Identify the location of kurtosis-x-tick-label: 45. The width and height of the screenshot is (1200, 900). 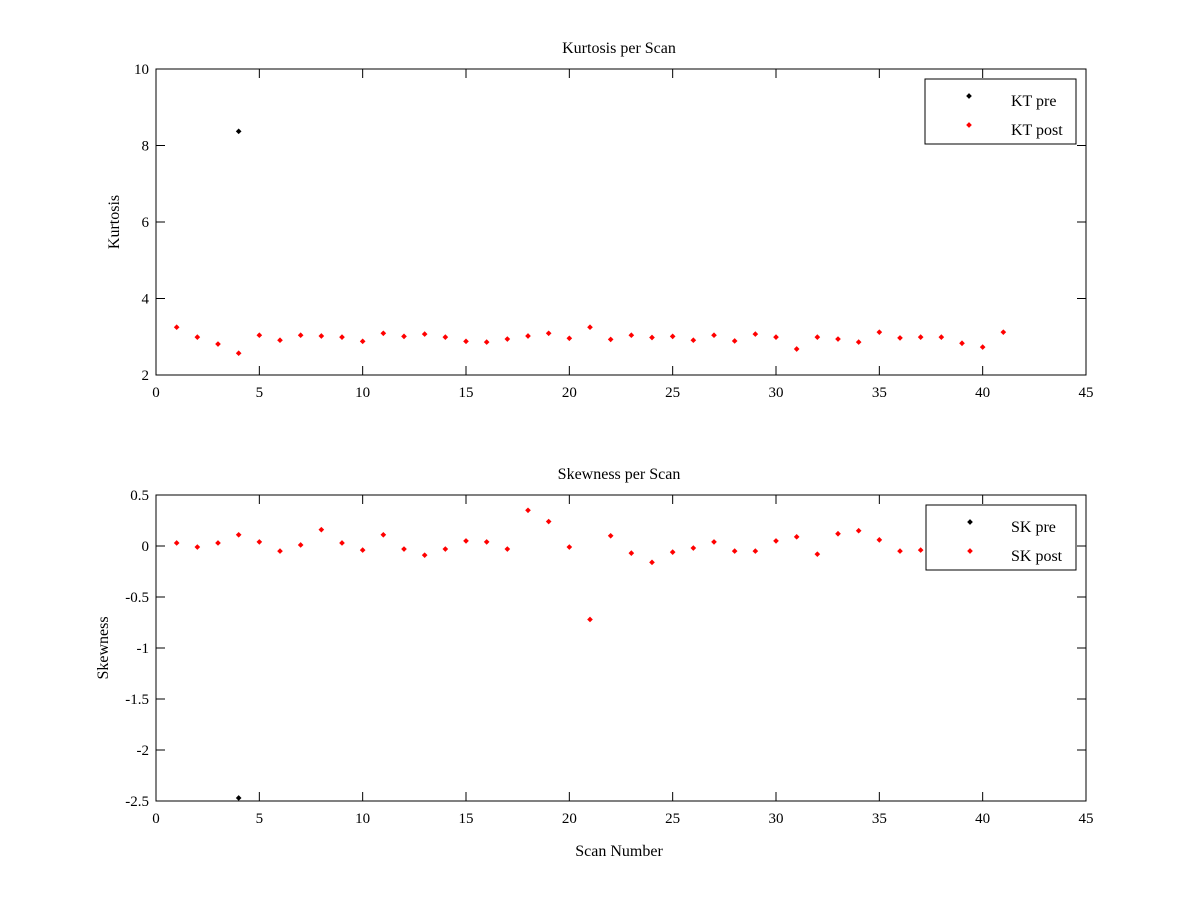
(1086, 393).